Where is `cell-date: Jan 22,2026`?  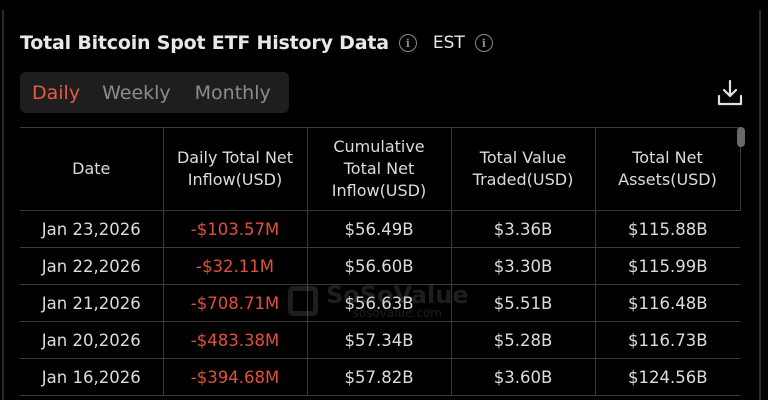 cell-date: Jan 22,2026 is located at coordinates (92, 266).